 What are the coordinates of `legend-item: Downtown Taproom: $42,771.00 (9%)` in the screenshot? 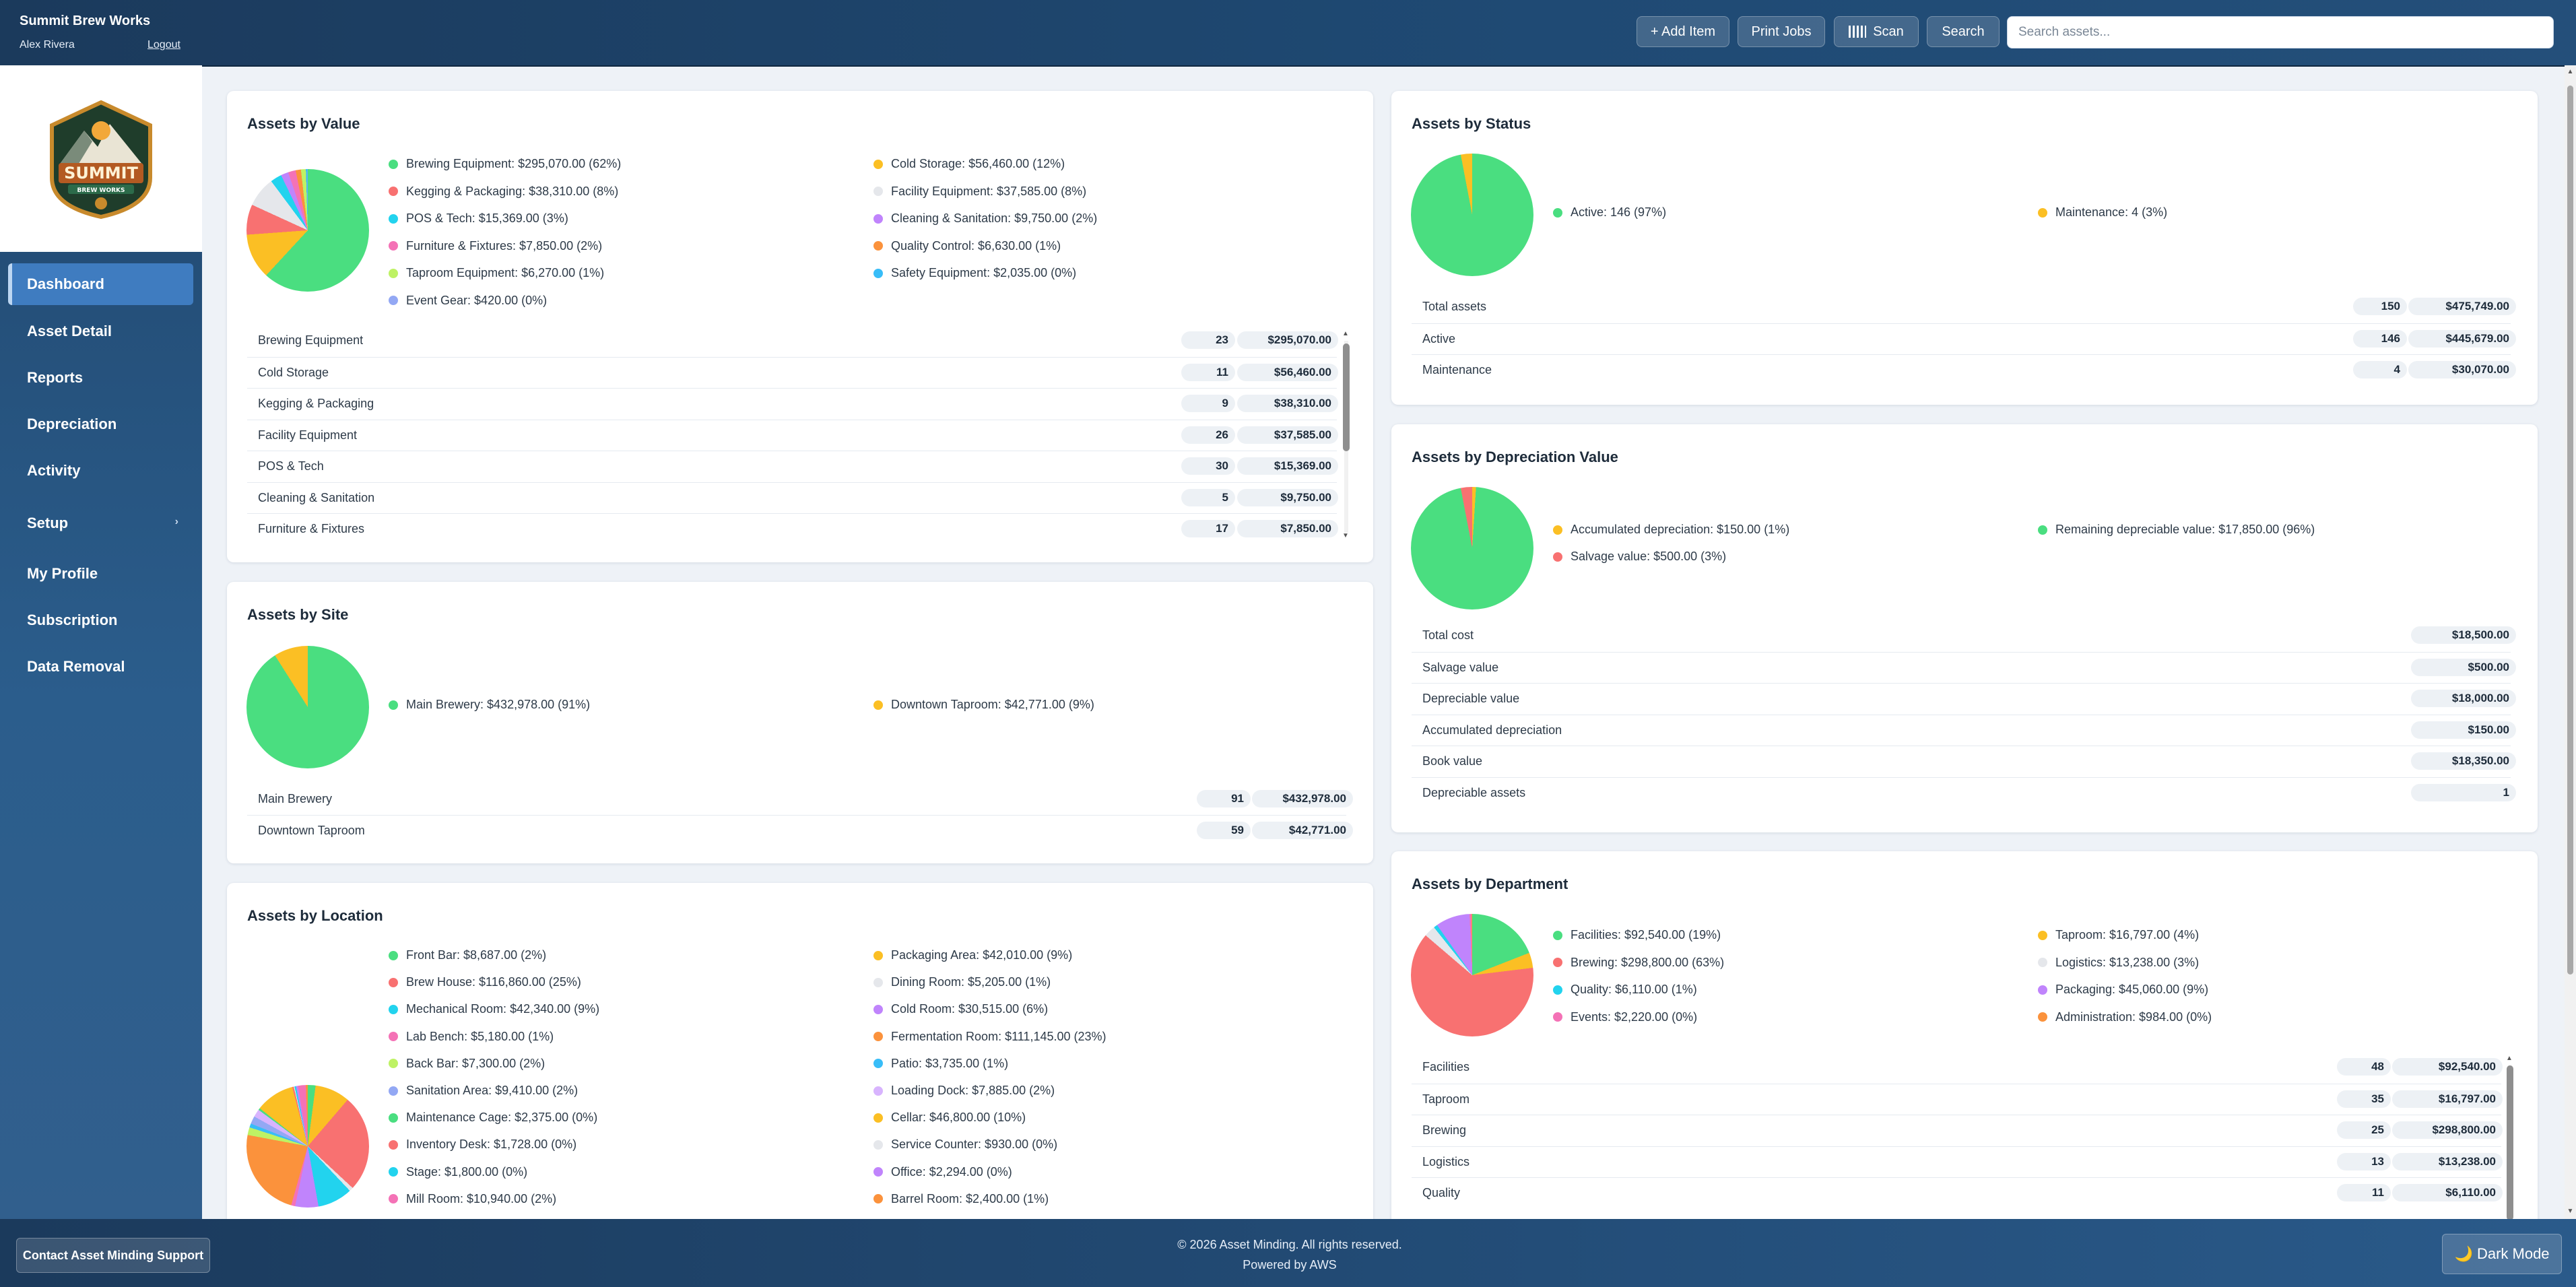 It's located at (983, 705).